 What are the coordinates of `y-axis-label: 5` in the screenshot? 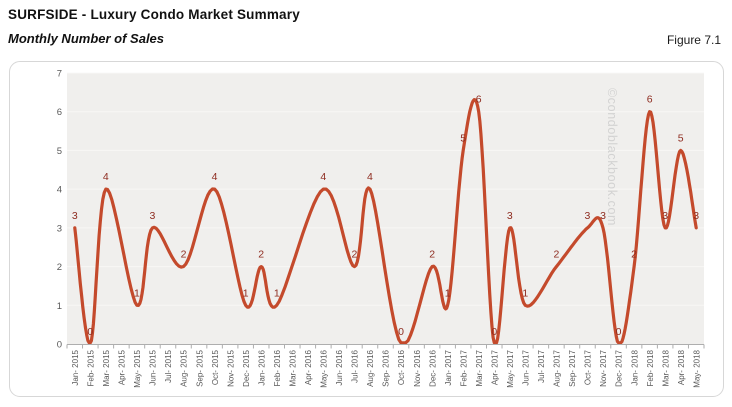 It's located at (59, 151).